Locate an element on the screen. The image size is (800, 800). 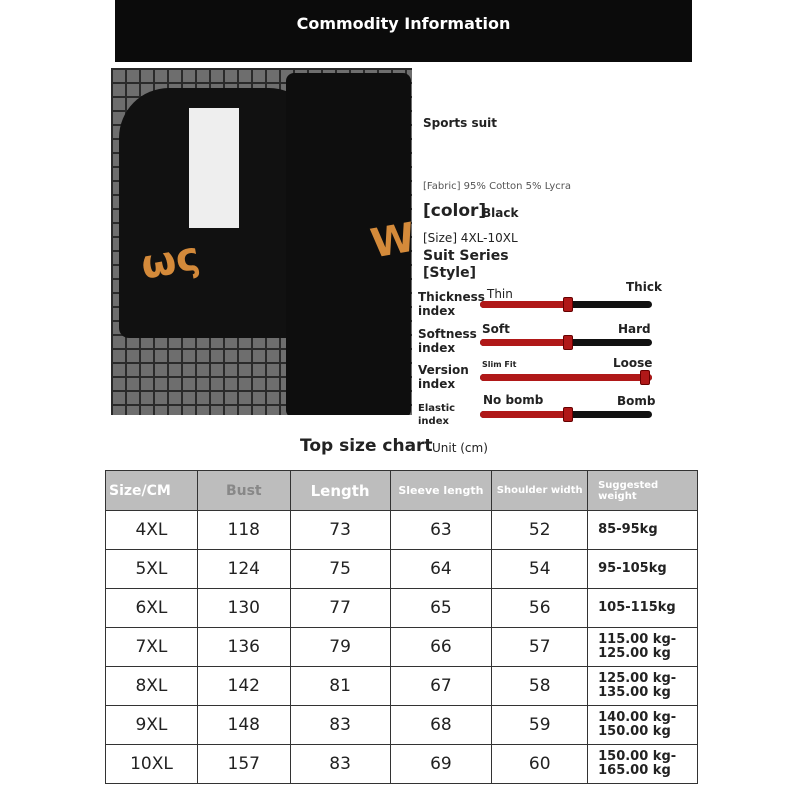
table-cell: 79 is located at coordinates (340, 647).